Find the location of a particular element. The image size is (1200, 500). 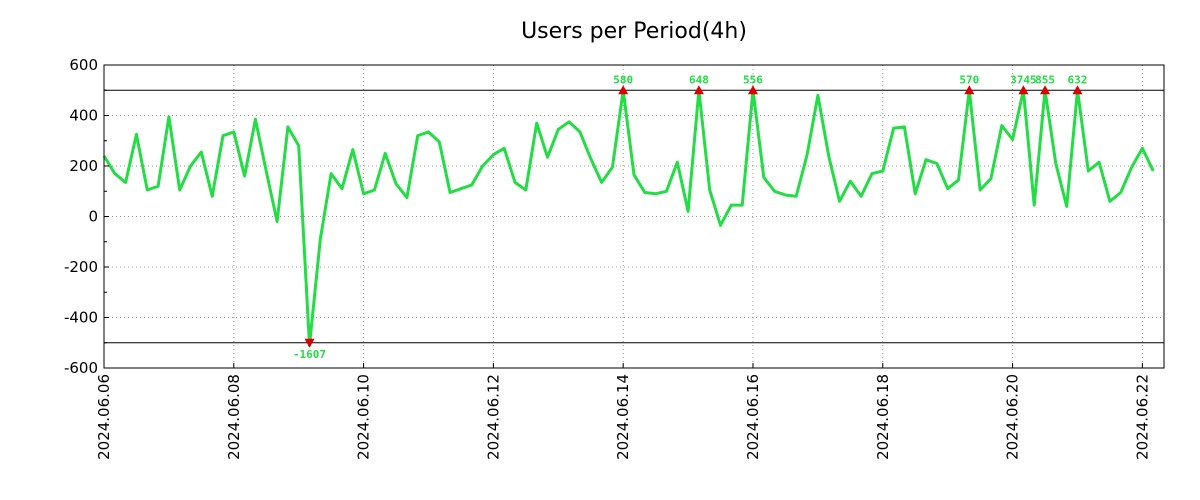

x-tick-label: 2024.06.20 is located at coordinates (1013, 417).